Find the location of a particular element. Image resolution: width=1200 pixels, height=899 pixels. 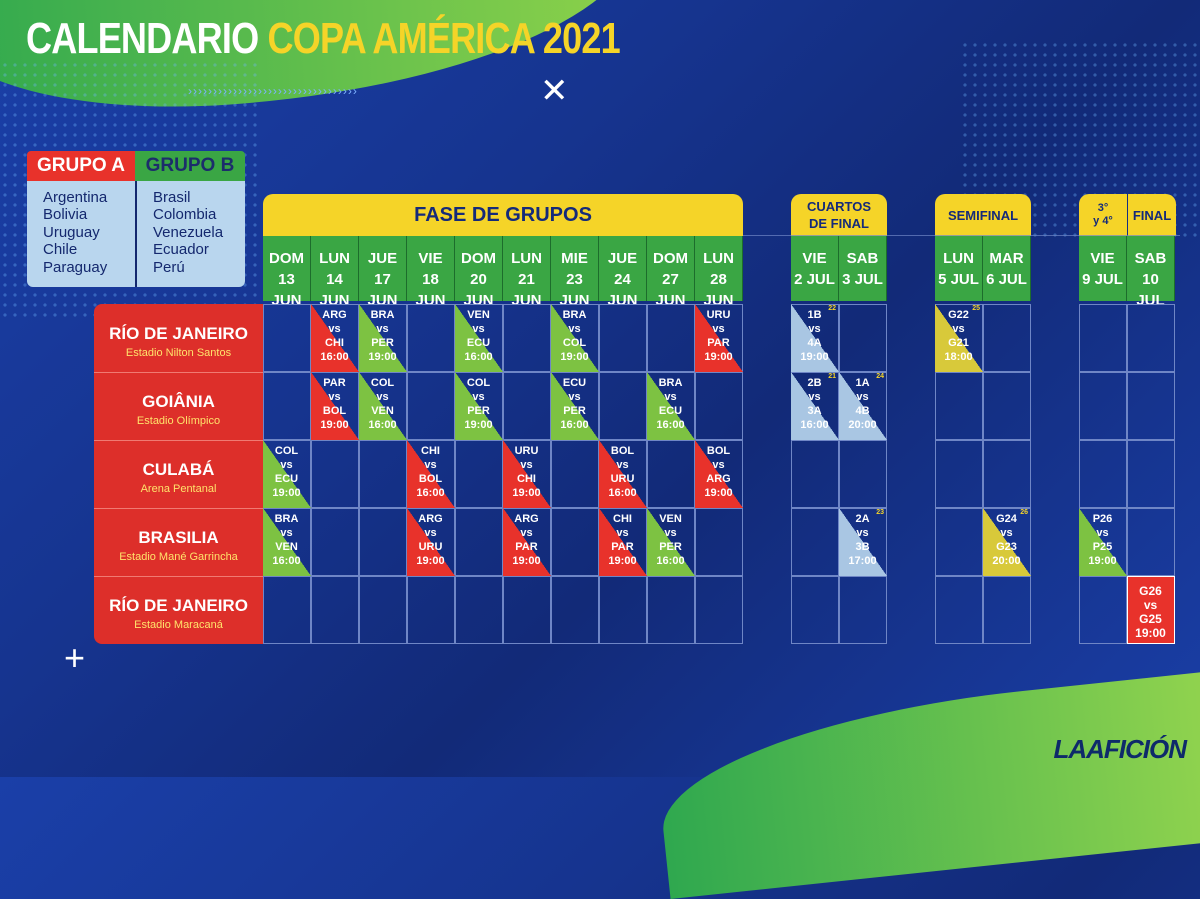

logo-aficion: AFICIÓN is located at coordinates (1136, 749).